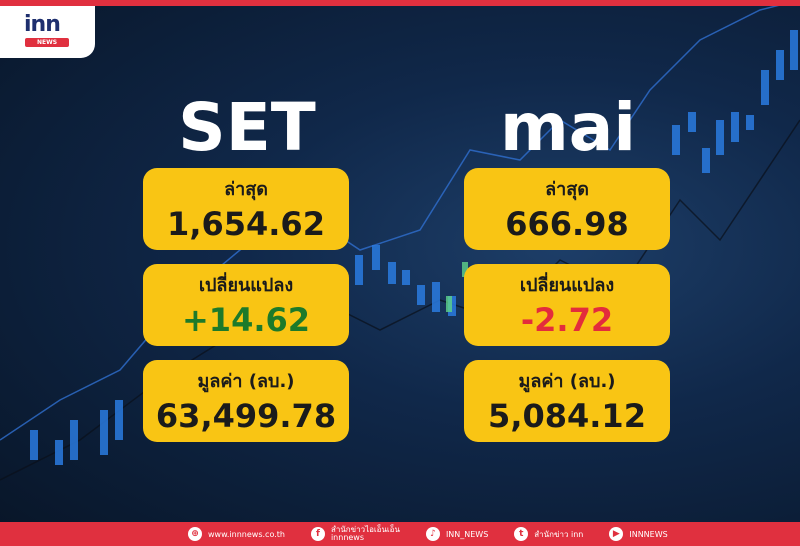 The height and width of the screenshot is (546, 800). Describe the element at coordinates (521, 534) in the screenshot. I see `twitter-icon: t` at that location.